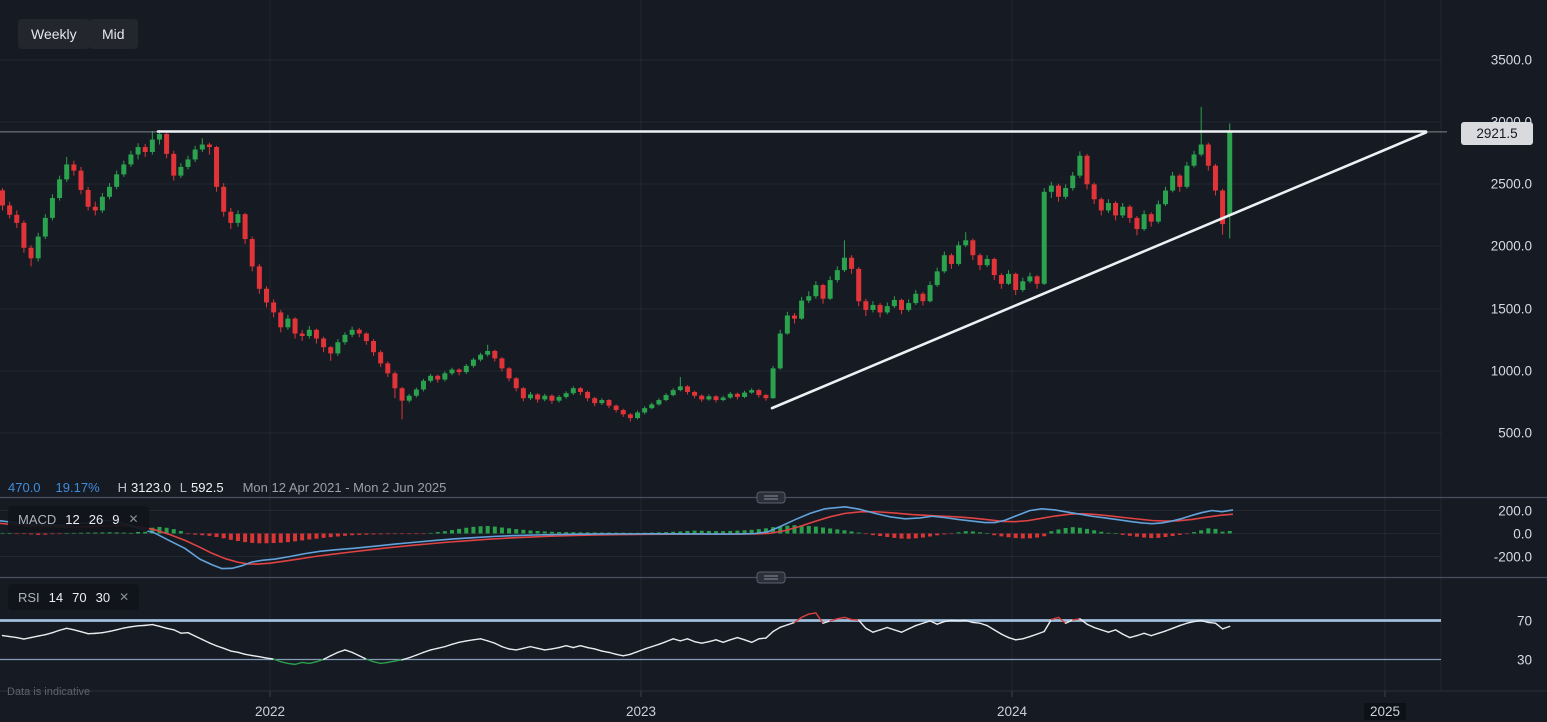  I want to click on change-percent: 19.17%, so click(77, 487).